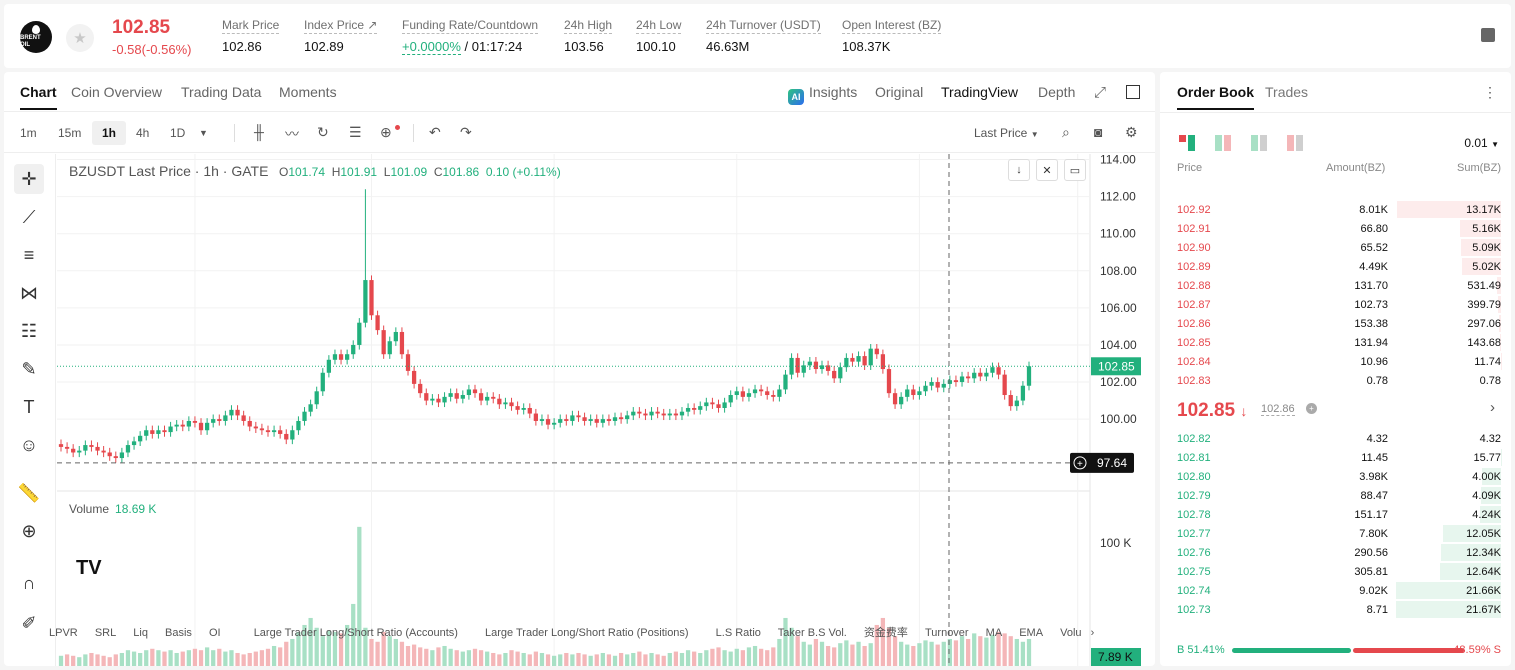 The height and width of the screenshot is (670, 1515). What do you see at coordinates (1335, 228) in the screenshot?
I see `ask-row: 102.91 66.80 5.16K` at bounding box center [1335, 228].